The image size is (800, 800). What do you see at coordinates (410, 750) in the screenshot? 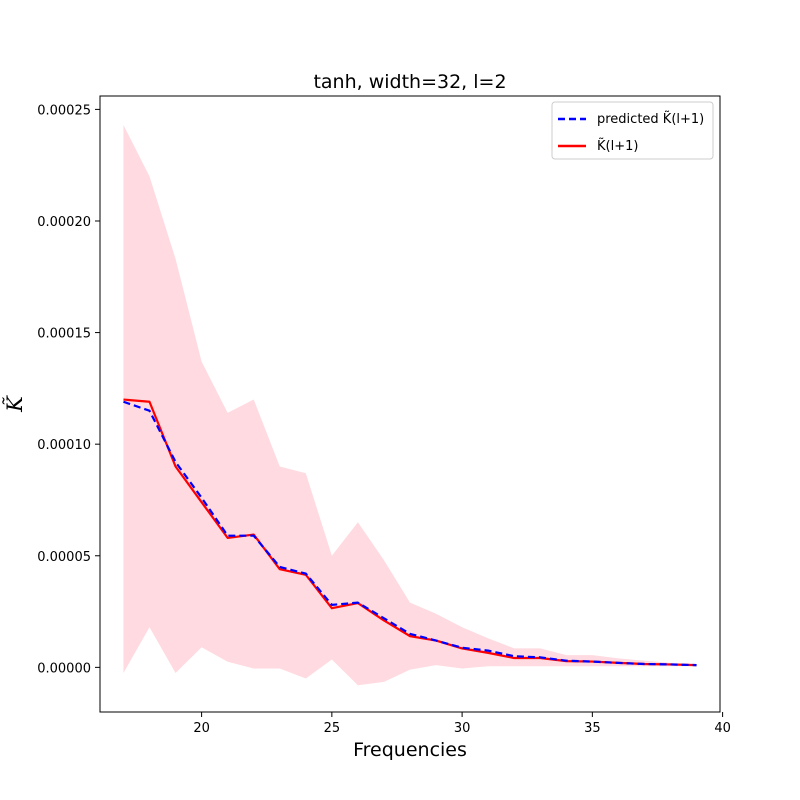
I see `x-axis-label: Frequencies` at bounding box center [410, 750].